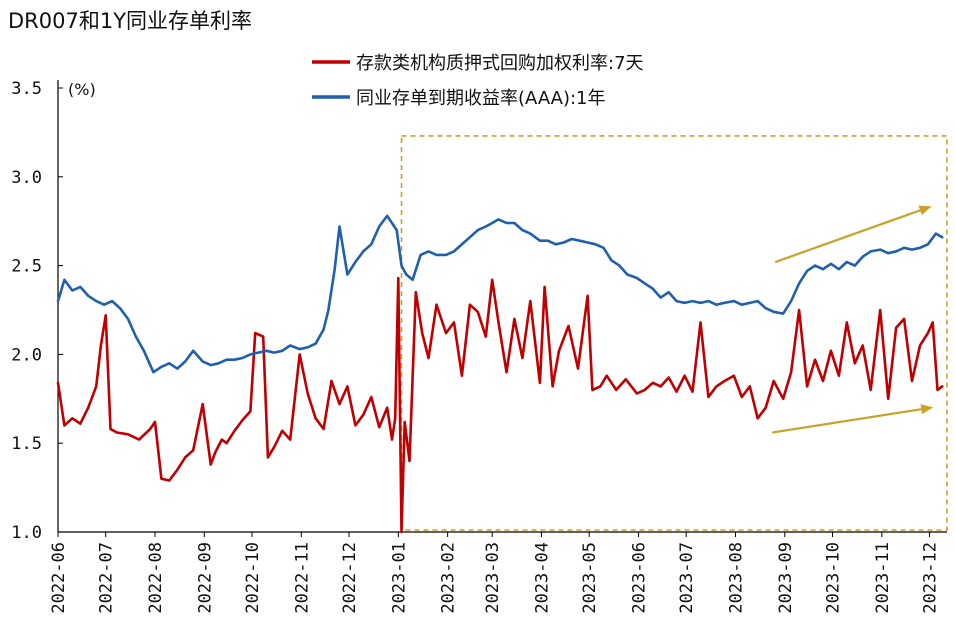 The width and height of the screenshot is (955, 642). What do you see at coordinates (449, 578) in the screenshot?
I see `x-tick-label: 2023-02` at bounding box center [449, 578].